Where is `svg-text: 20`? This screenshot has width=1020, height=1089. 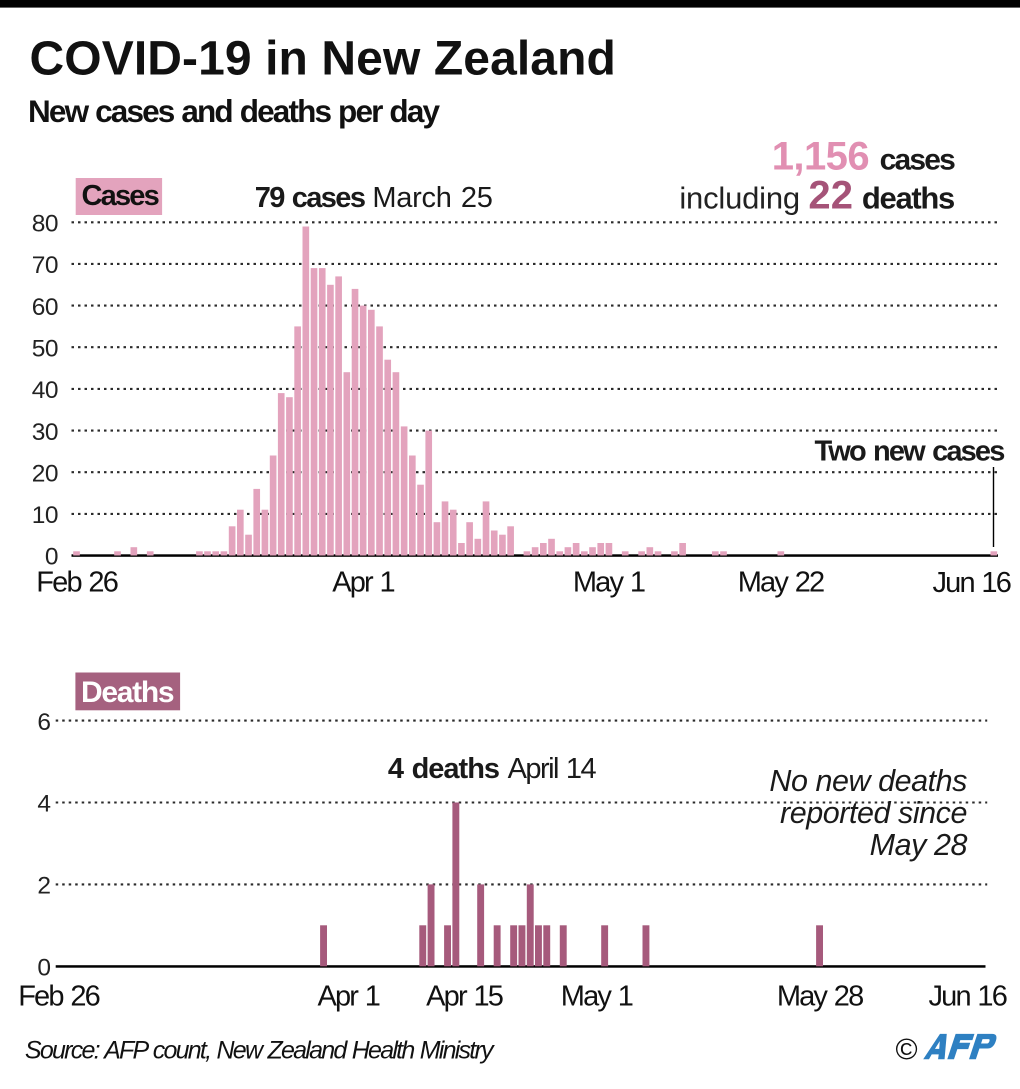
svg-text: 20 is located at coordinates (45, 473).